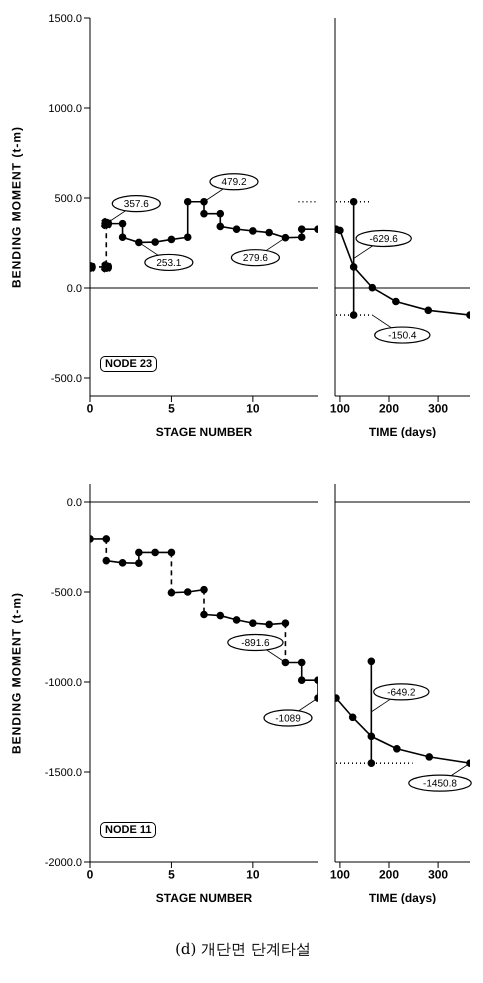  Describe the element at coordinates (63, 862) in the screenshot. I see `y-tick-label: -2000.0` at that location.